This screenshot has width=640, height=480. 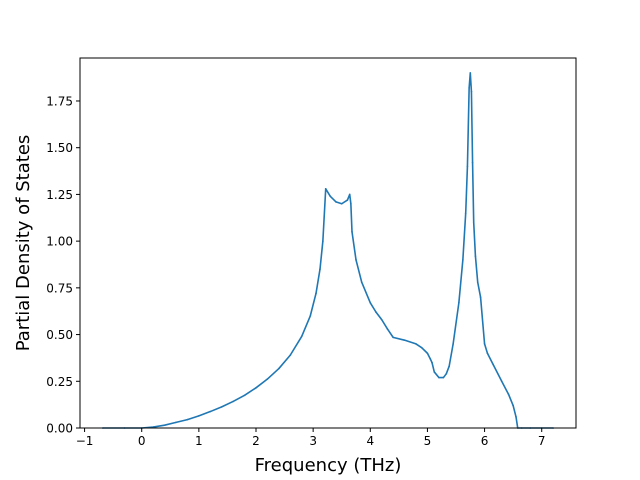 I want to click on x-tick-label: 6, so click(x=485, y=441).